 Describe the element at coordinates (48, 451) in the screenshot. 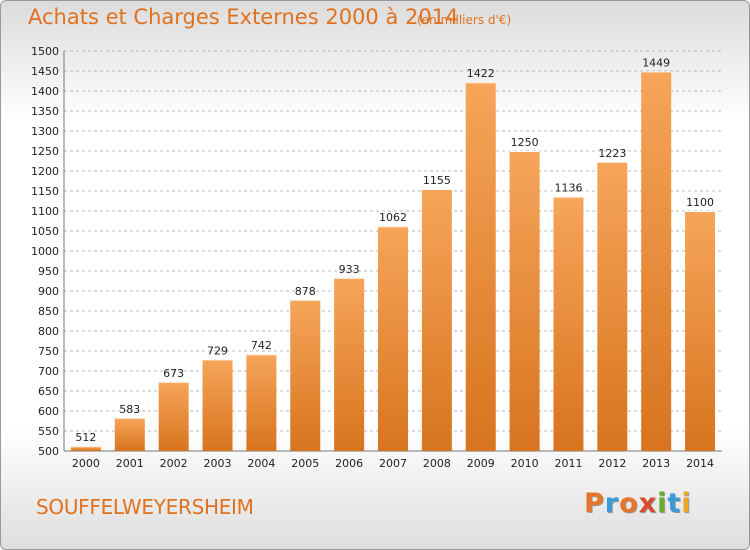

I see `y-tick-label: 500` at that location.